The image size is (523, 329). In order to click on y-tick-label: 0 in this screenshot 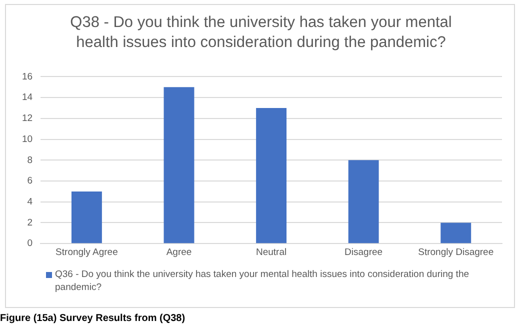, I will do `click(30, 244)`.